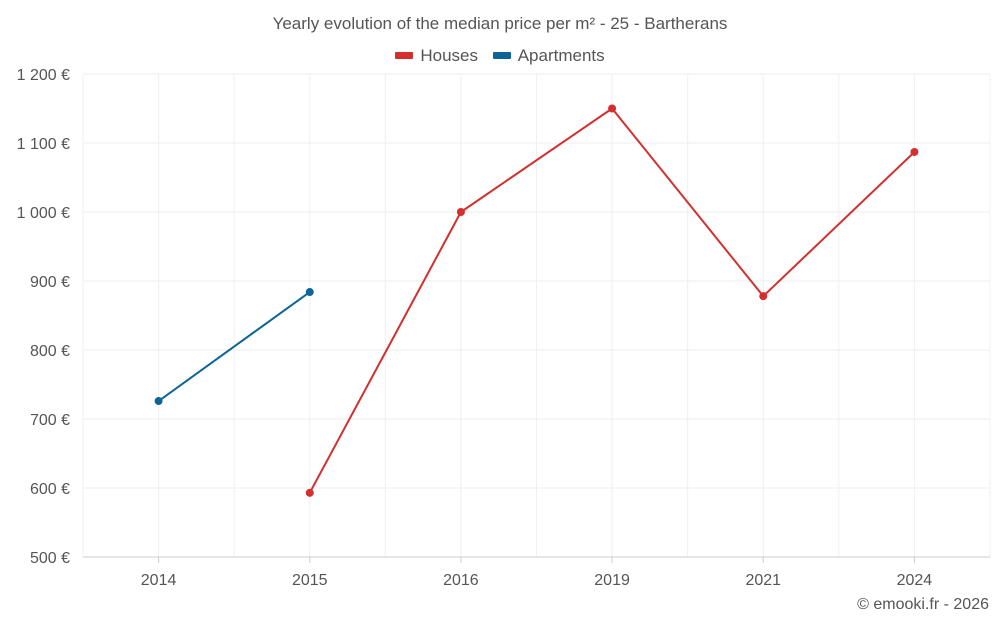 The image size is (1000, 625). What do you see at coordinates (159, 580) in the screenshot?
I see `x-tick-label: 2014` at bounding box center [159, 580].